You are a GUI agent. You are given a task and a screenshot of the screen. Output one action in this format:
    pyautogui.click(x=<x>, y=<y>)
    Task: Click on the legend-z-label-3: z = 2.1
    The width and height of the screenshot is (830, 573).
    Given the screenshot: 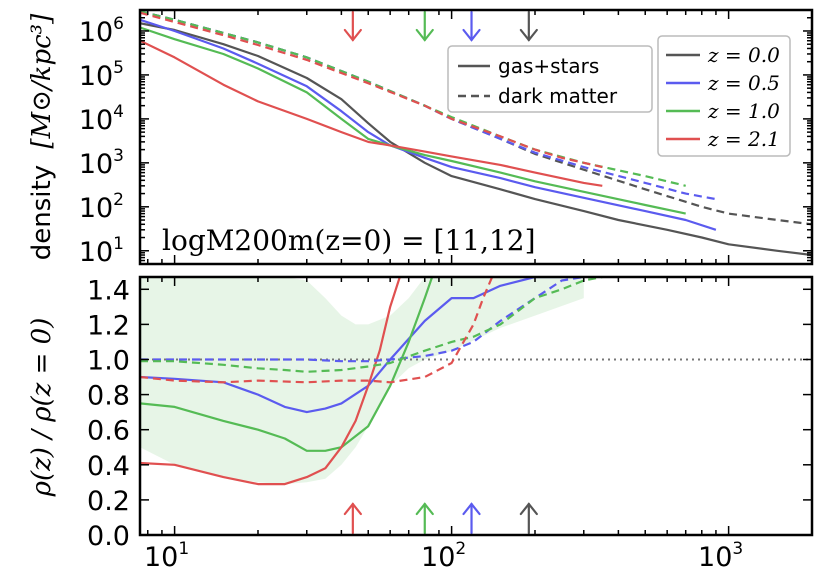 What is the action you would take?
    pyautogui.click(x=743, y=139)
    